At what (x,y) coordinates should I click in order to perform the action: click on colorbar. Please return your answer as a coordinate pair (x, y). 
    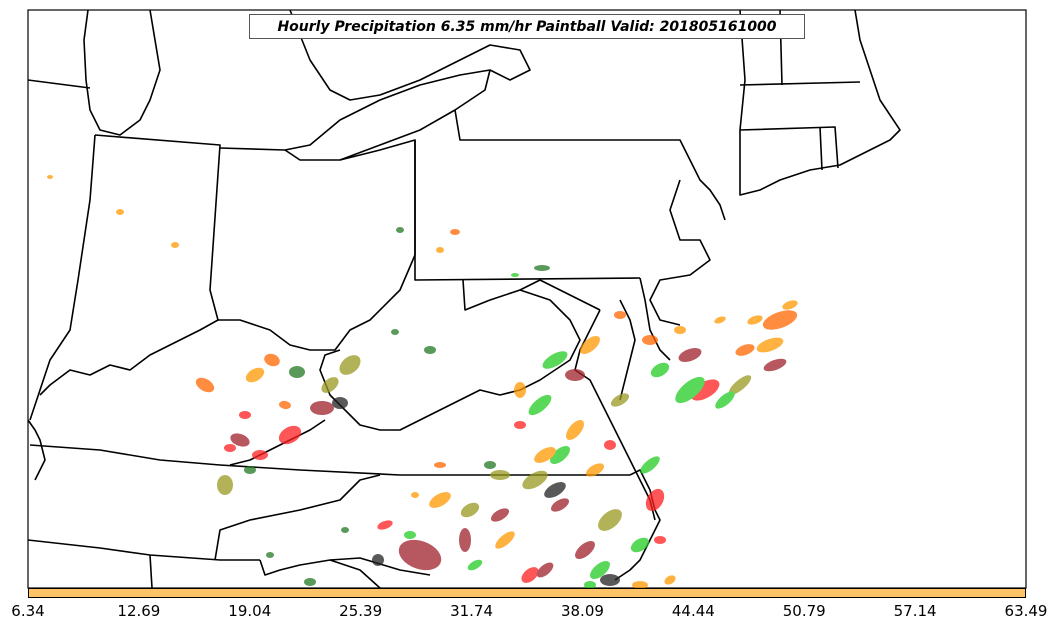
    Looking at the image, I should click on (527, 593).